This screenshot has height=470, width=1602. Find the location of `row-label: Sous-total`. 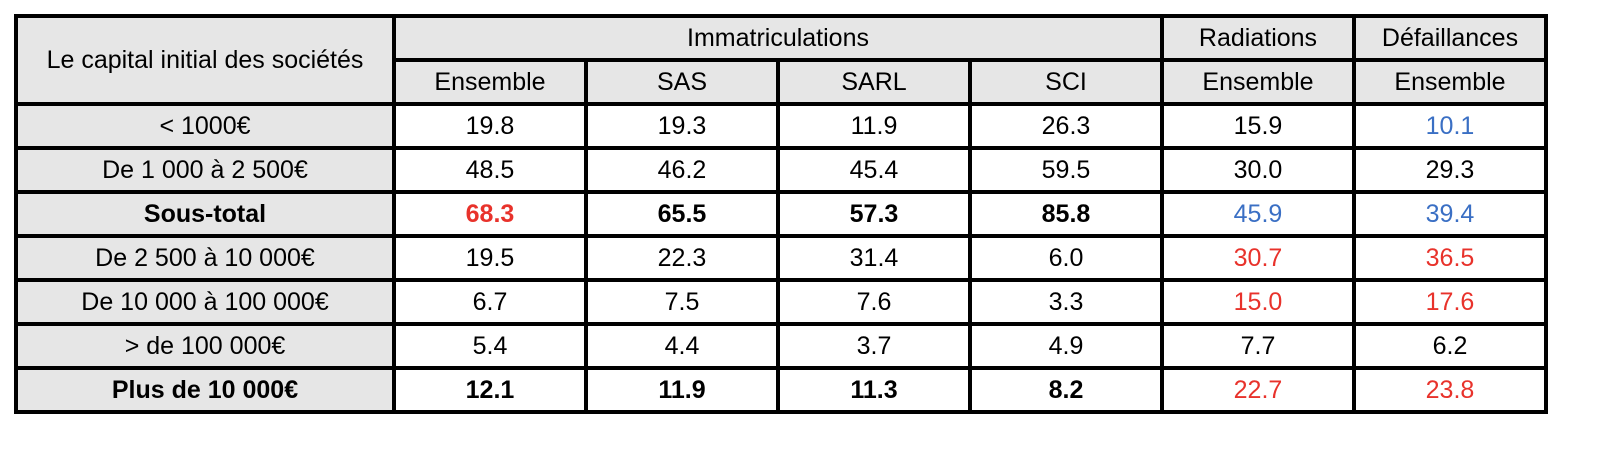

row-label: Sous-total is located at coordinates (205, 214).